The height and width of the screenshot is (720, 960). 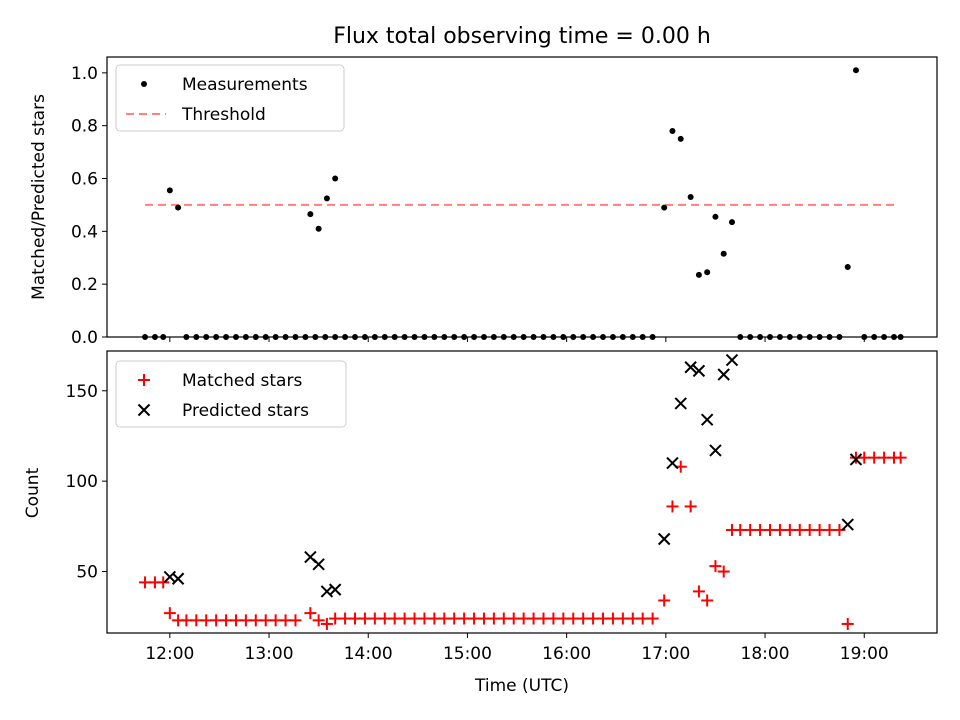 I want to click on legend-marker-x, so click(x=144, y=410).